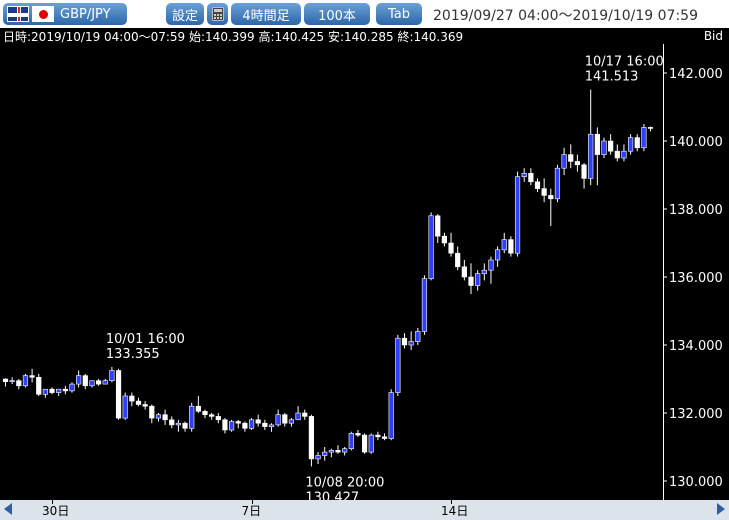  Describe the element at coordinates (43, 14) in the screenshot. I see `japan-flag-icon` at that location.